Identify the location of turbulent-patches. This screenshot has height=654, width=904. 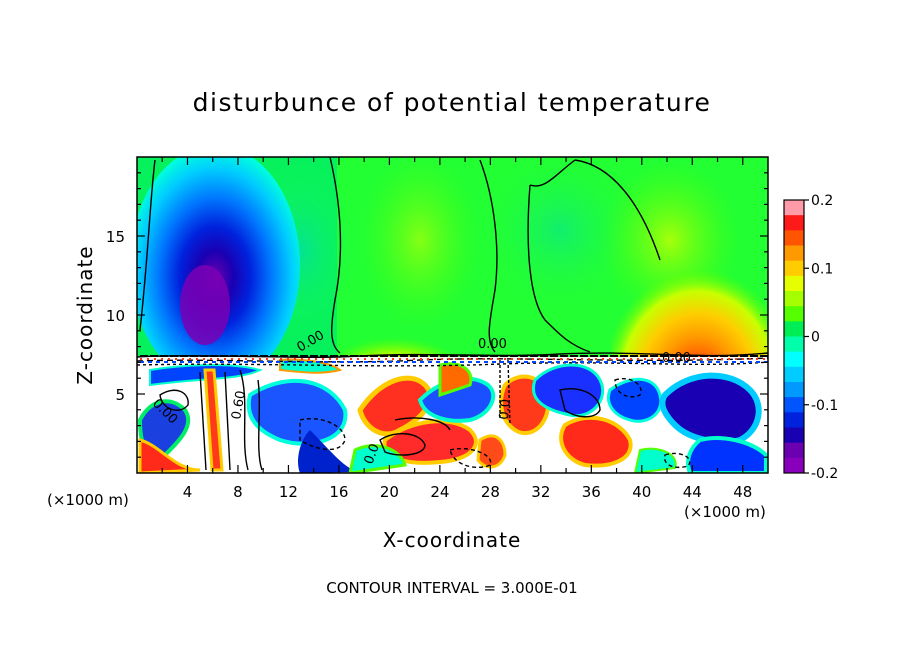
(452, 415).